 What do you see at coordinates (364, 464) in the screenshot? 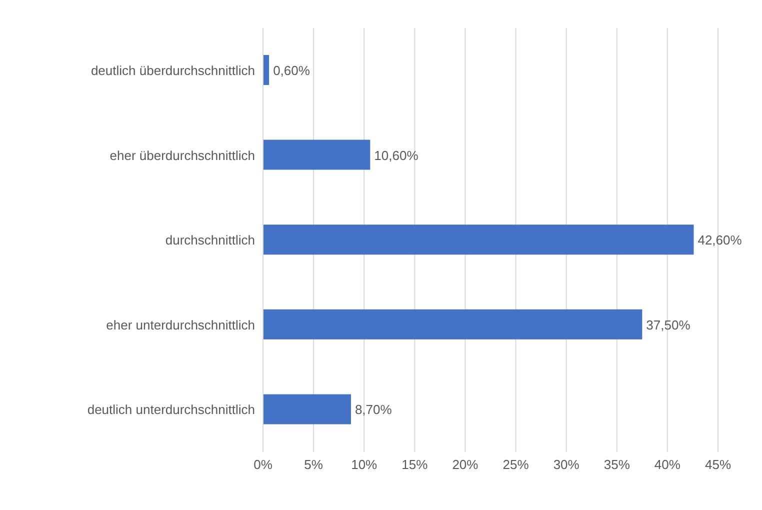
I see `x-tick-label: 10%` at bounding box center [364, 464].